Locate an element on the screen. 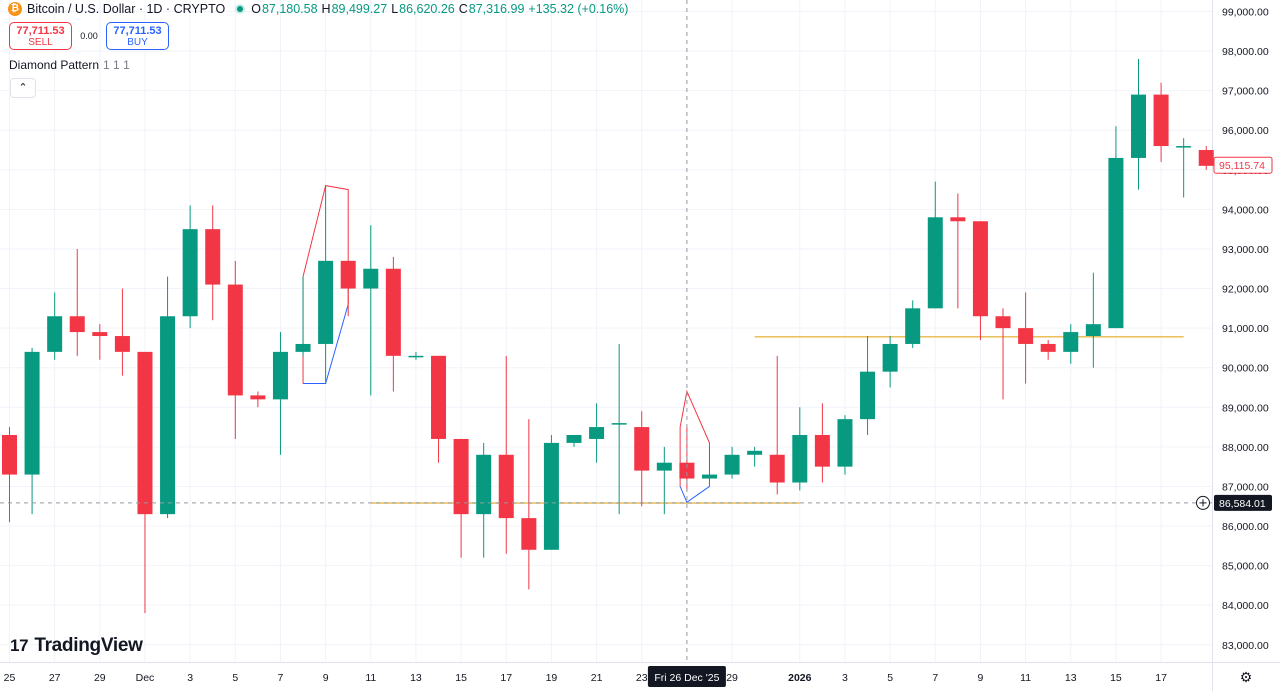 This screenshot has height=691, width=1280. tradingview-mark-icon: 17 is located at coordinates (19, 645).